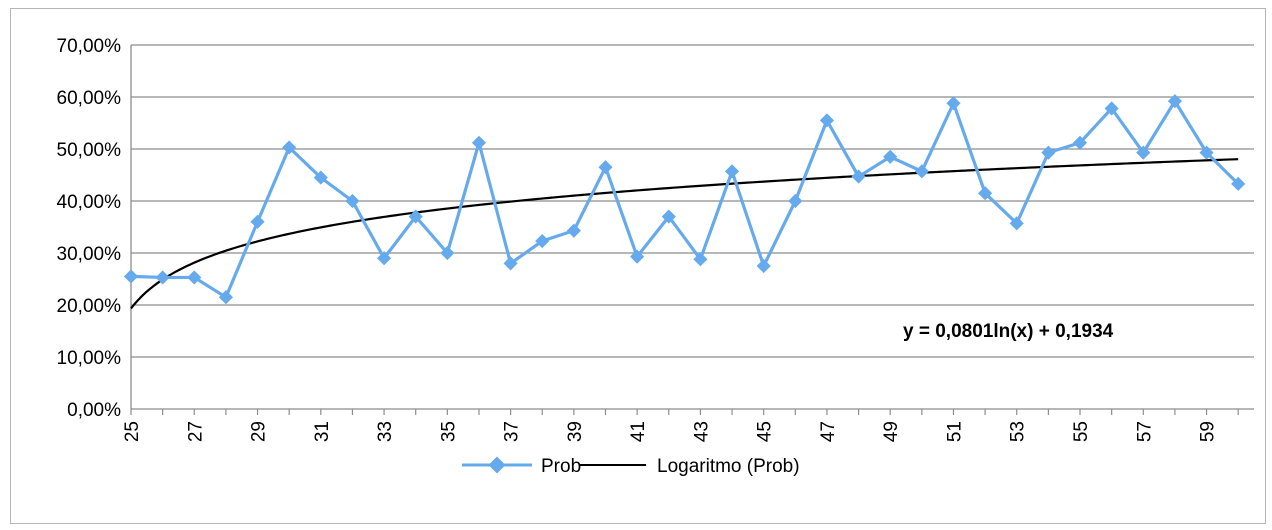 This screenshot has height=530, width=1272. What do you see at coordinates (828, 431) in the screenshot?
I see `x-tick-label: 47` at bounding box center [828, 431].